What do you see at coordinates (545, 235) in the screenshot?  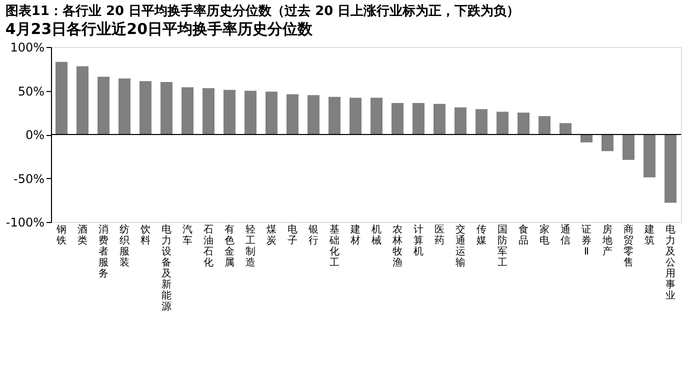 I see `x-tick-label: 家电` at bounding box center [545, 235].